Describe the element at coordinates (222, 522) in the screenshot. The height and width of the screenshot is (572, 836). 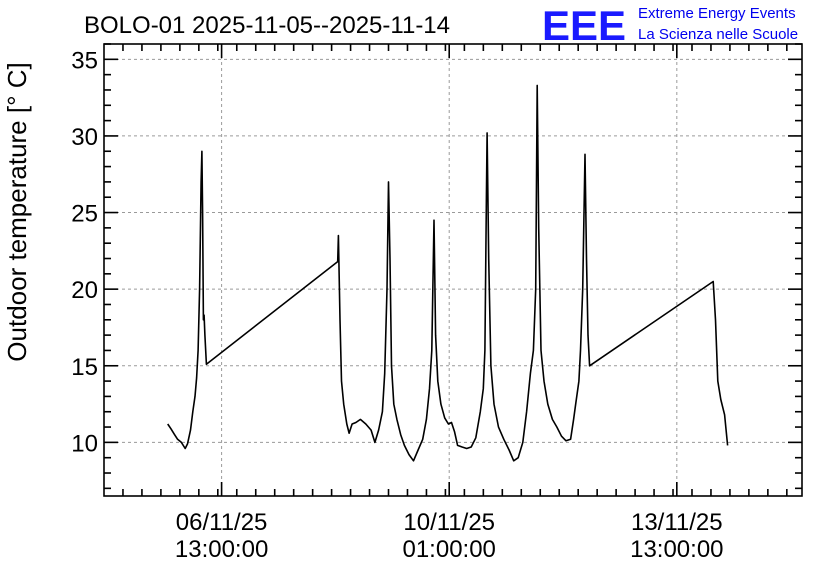
I see `x-tick-label-date: 06/11/25` at that location.